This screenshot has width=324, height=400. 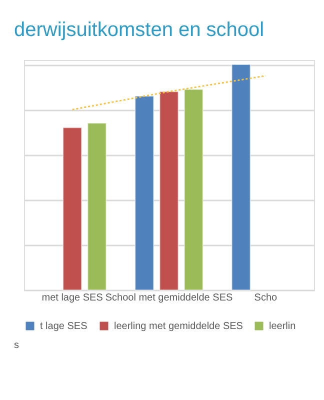 What do you see at coordinates (266, 298) in the screenshot?
I see `x-tick-label: Scho` at bounding box center [266, 298].